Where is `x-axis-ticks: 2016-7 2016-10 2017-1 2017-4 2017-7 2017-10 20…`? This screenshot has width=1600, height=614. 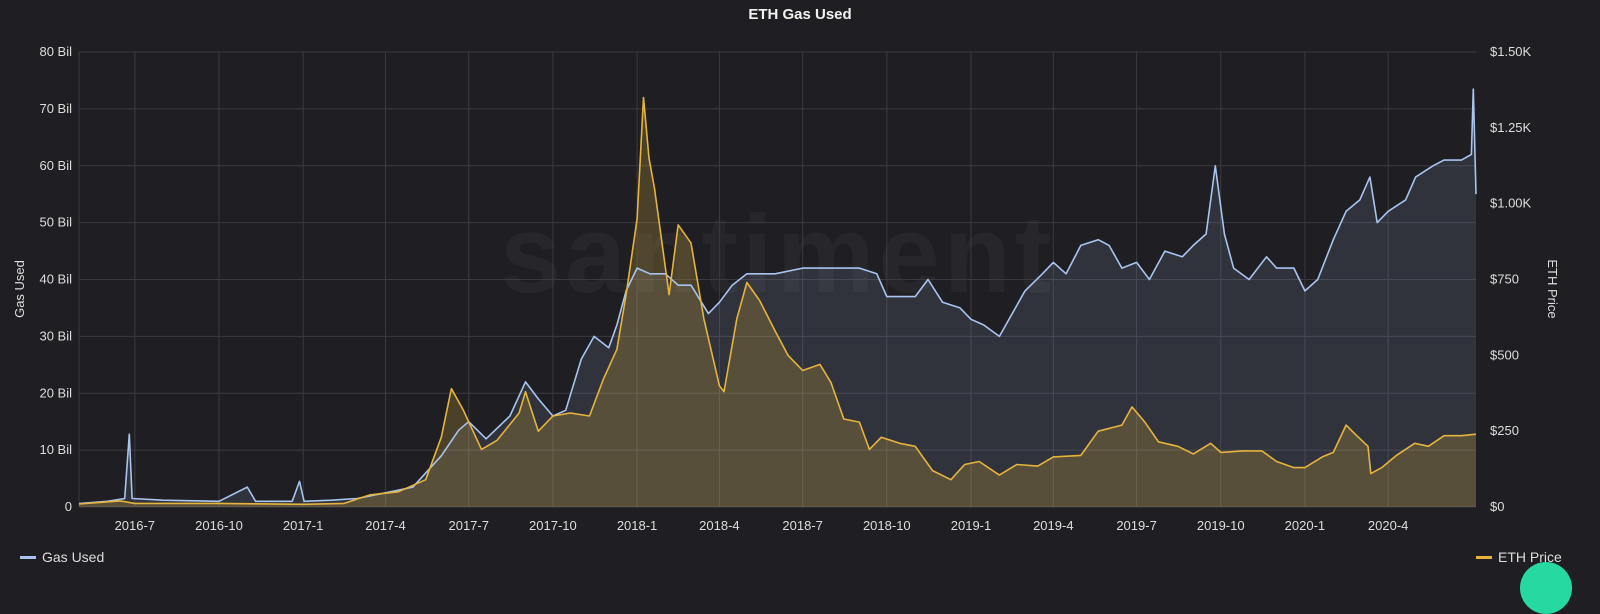 x-axis-ticks: 2016-7 2016-10 2017-1 2017-4 2017-7 2017-10 20… is located at coordinates (762, 525).